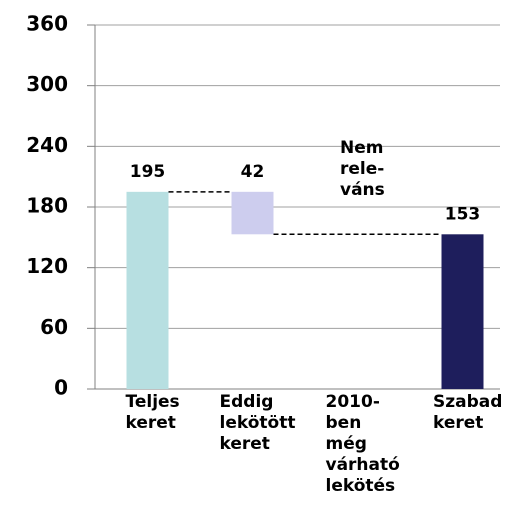 This screenshot has height=513, width=515. Describe the element at coordinates (54, 327) in the screenshot. I see `y-tick-label: 60` at that location.